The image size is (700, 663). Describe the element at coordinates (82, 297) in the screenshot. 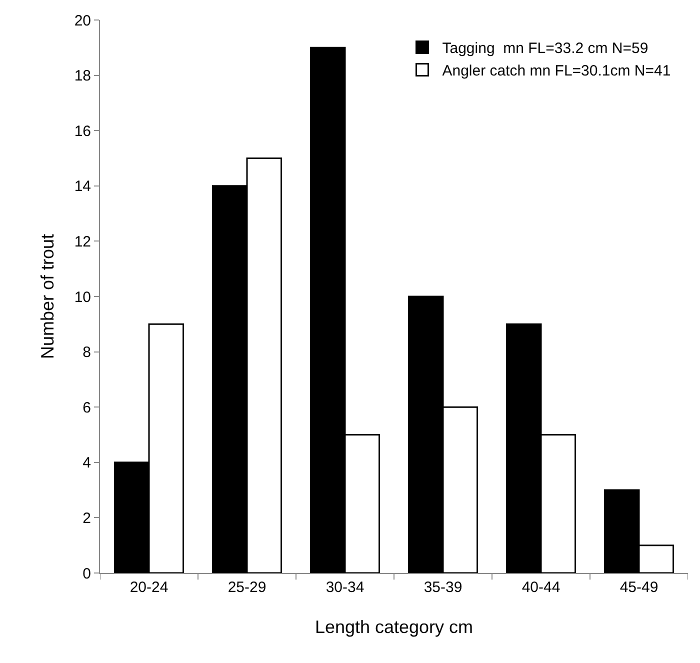

I see `y-tick-label: 10` at that location.